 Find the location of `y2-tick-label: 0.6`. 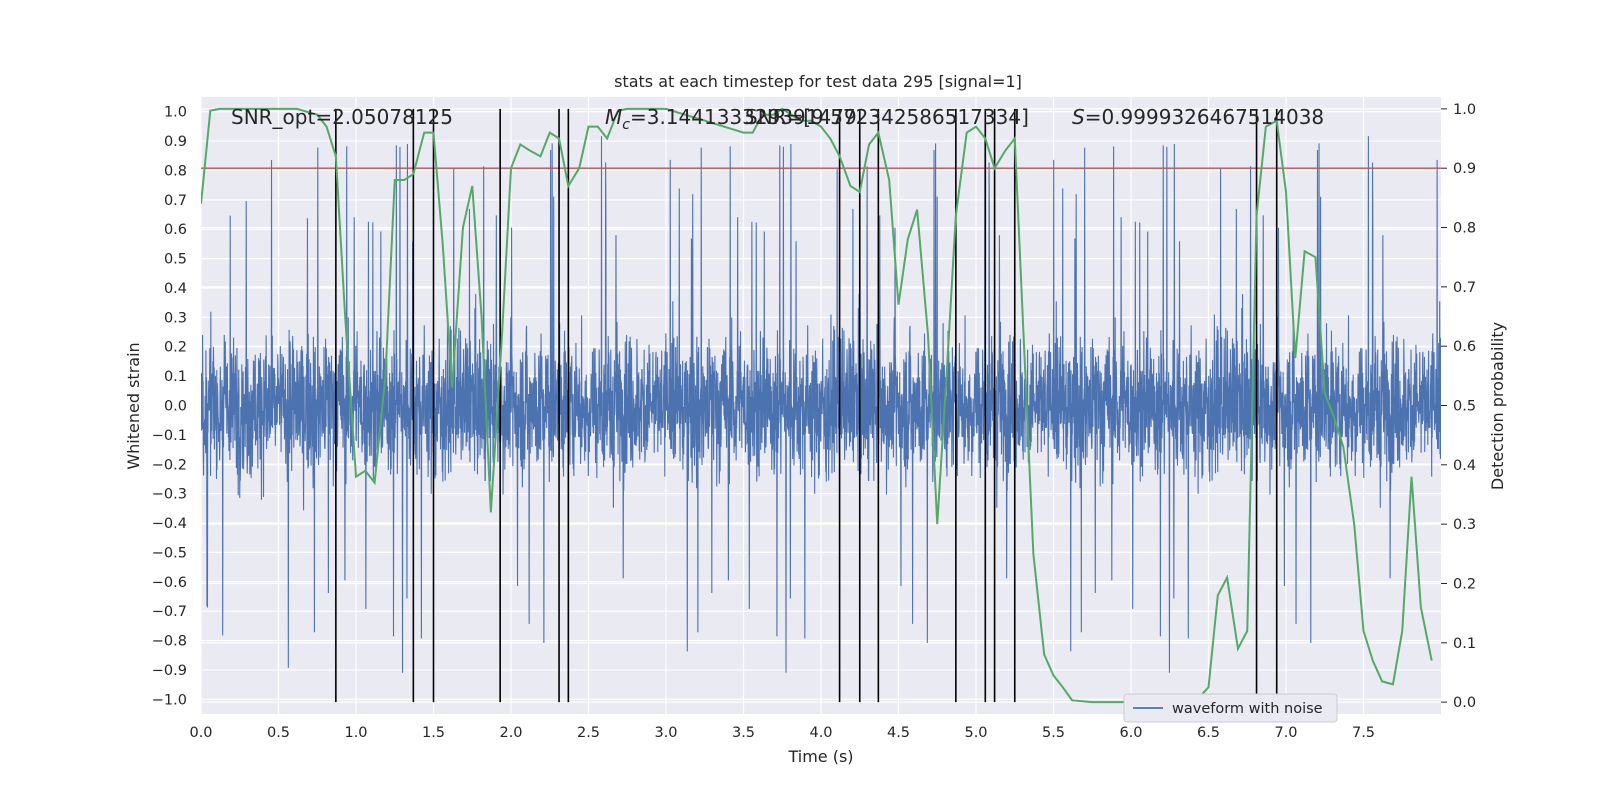

y2-tick-label: 0.6 is located at coordinates (1464, 347).